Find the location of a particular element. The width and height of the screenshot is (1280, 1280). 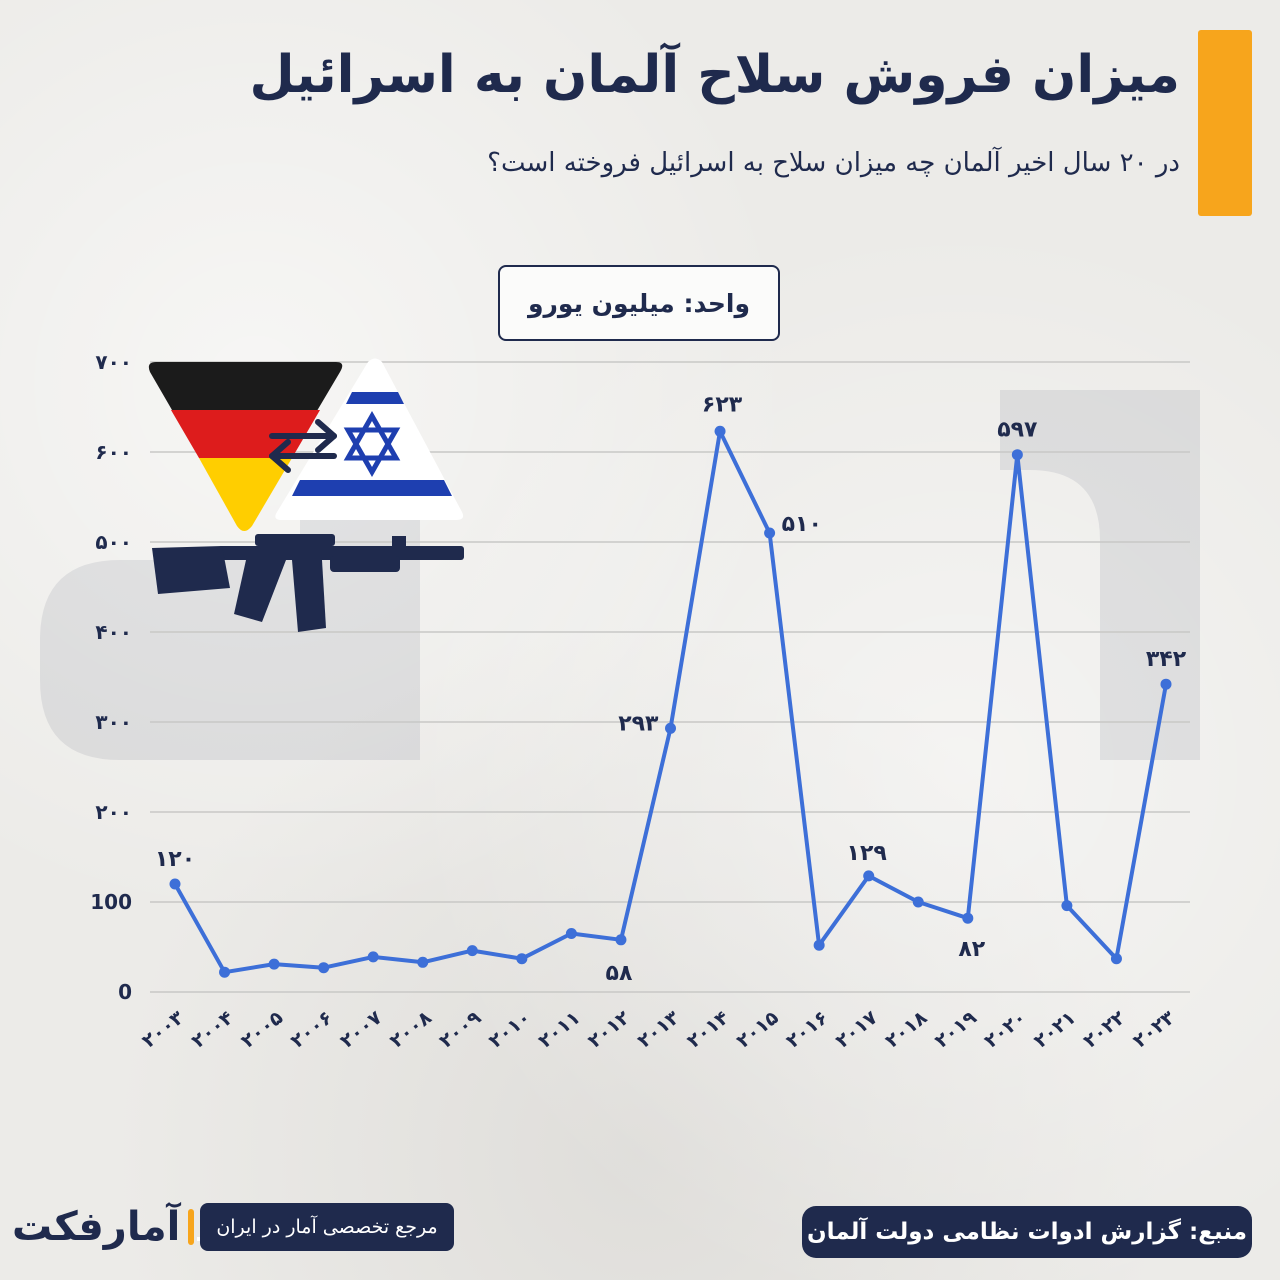

y-tick-label: 0 is located at coordinates (125, 992).